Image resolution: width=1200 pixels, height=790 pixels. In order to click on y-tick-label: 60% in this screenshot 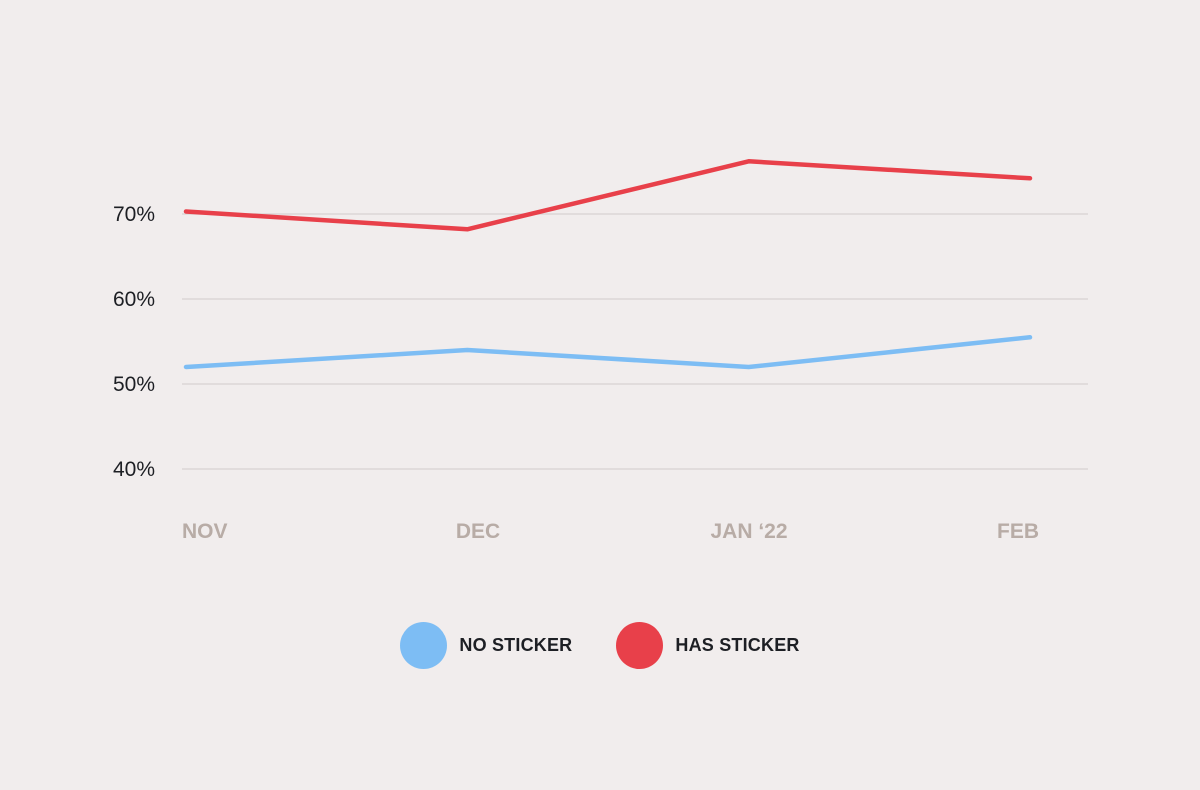, I will do `click(134, 299)`.